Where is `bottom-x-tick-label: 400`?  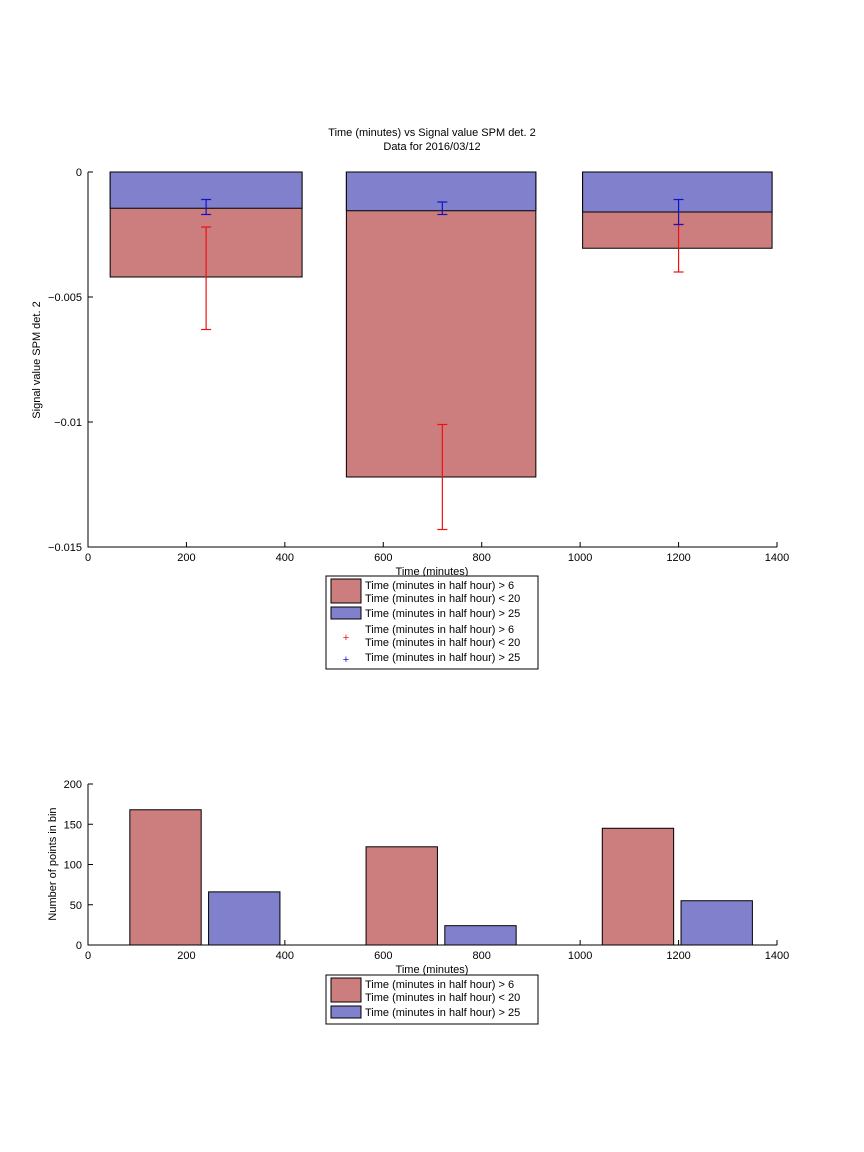
bottom-x-tick-label: 400 is located at coordinates (285, 956).